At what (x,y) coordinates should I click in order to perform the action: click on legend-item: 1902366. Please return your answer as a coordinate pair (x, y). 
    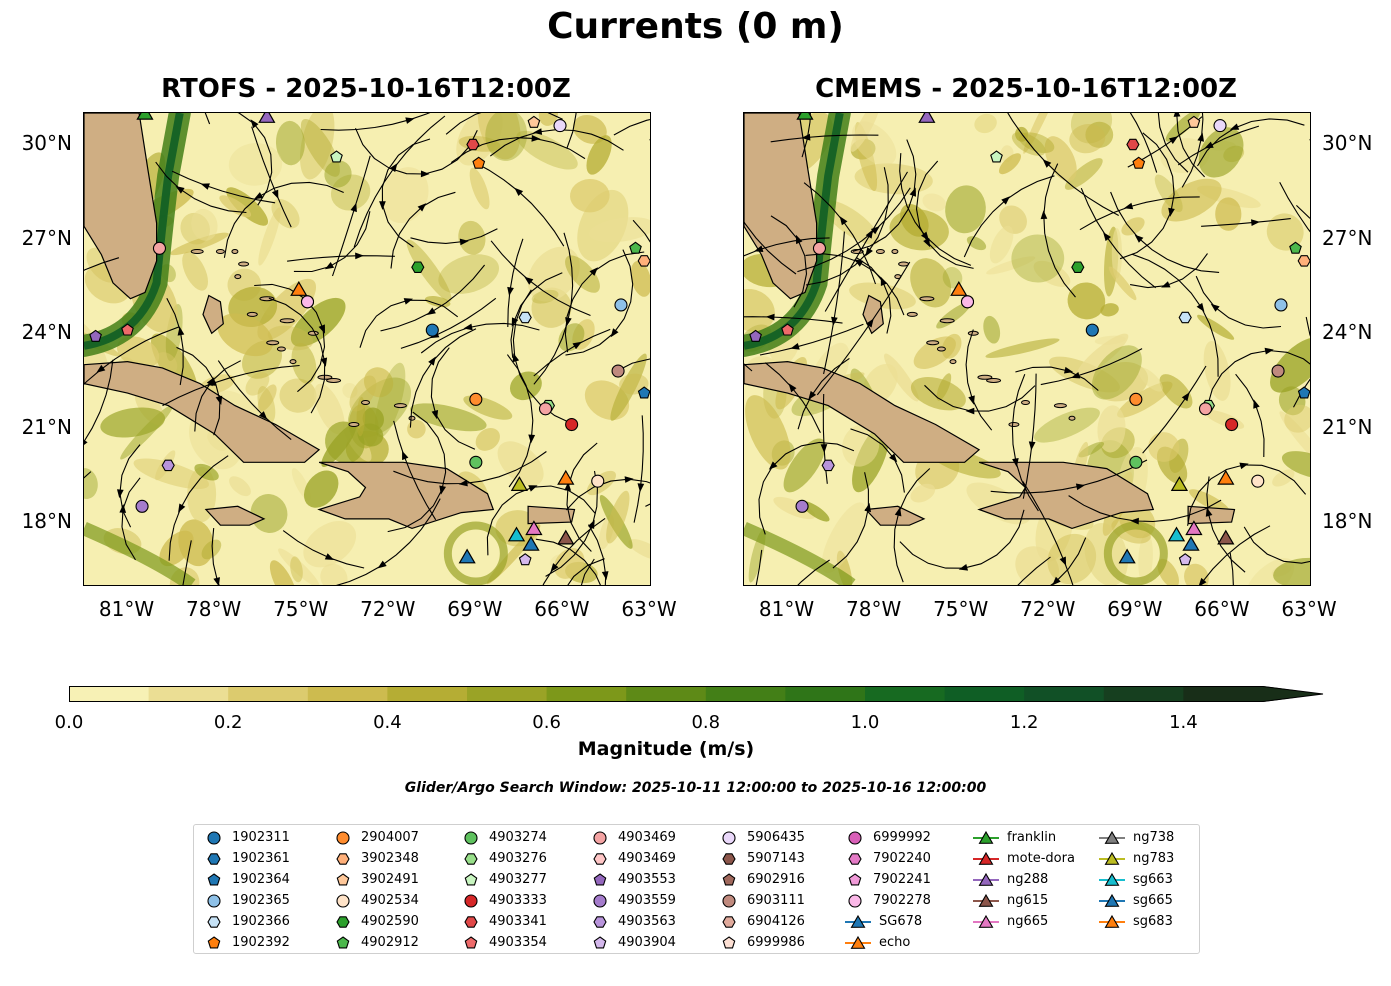
    Looking at the image, I should click on (246, 921).